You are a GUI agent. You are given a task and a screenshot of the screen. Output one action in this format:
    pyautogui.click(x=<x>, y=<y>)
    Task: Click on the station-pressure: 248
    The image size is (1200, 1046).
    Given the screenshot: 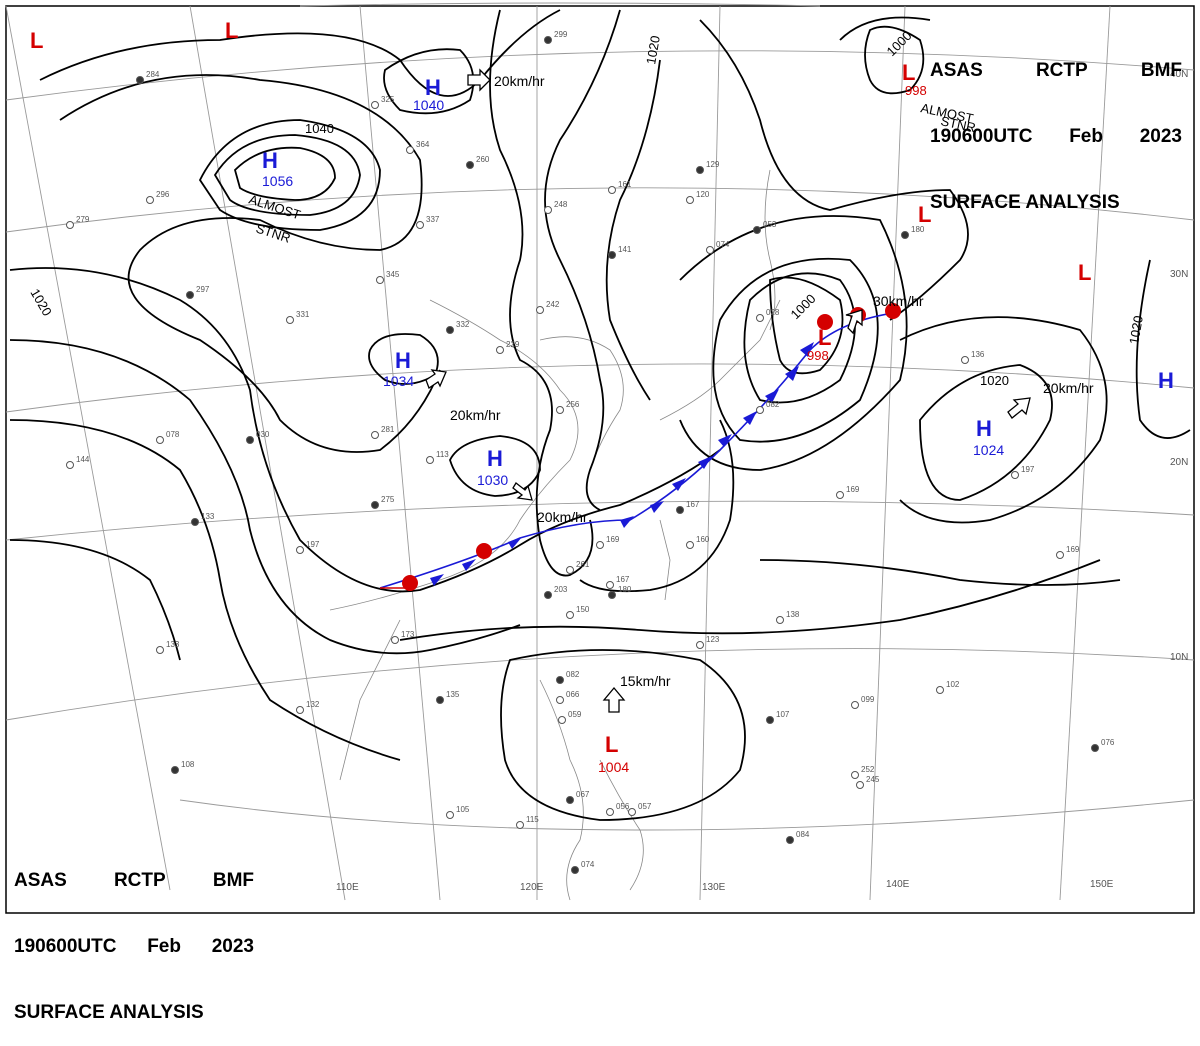 What is the action you would take?
    pyautogui.click(x=561, y=204)
    